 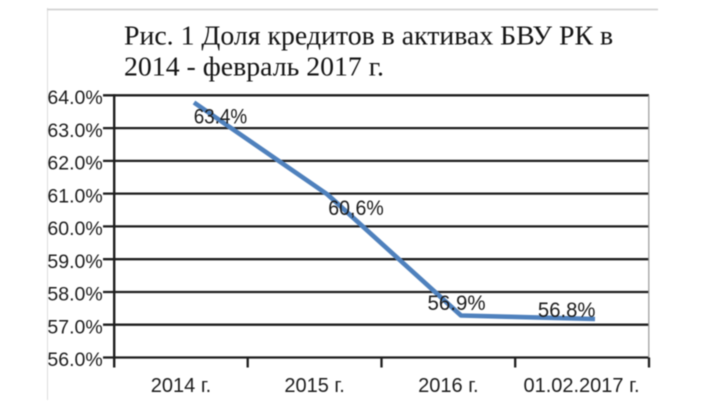 What do you see at coordinates (448, 386) in the screenshot?
I see `svg-text: 2016 г.` at bounding box center [448, 386].